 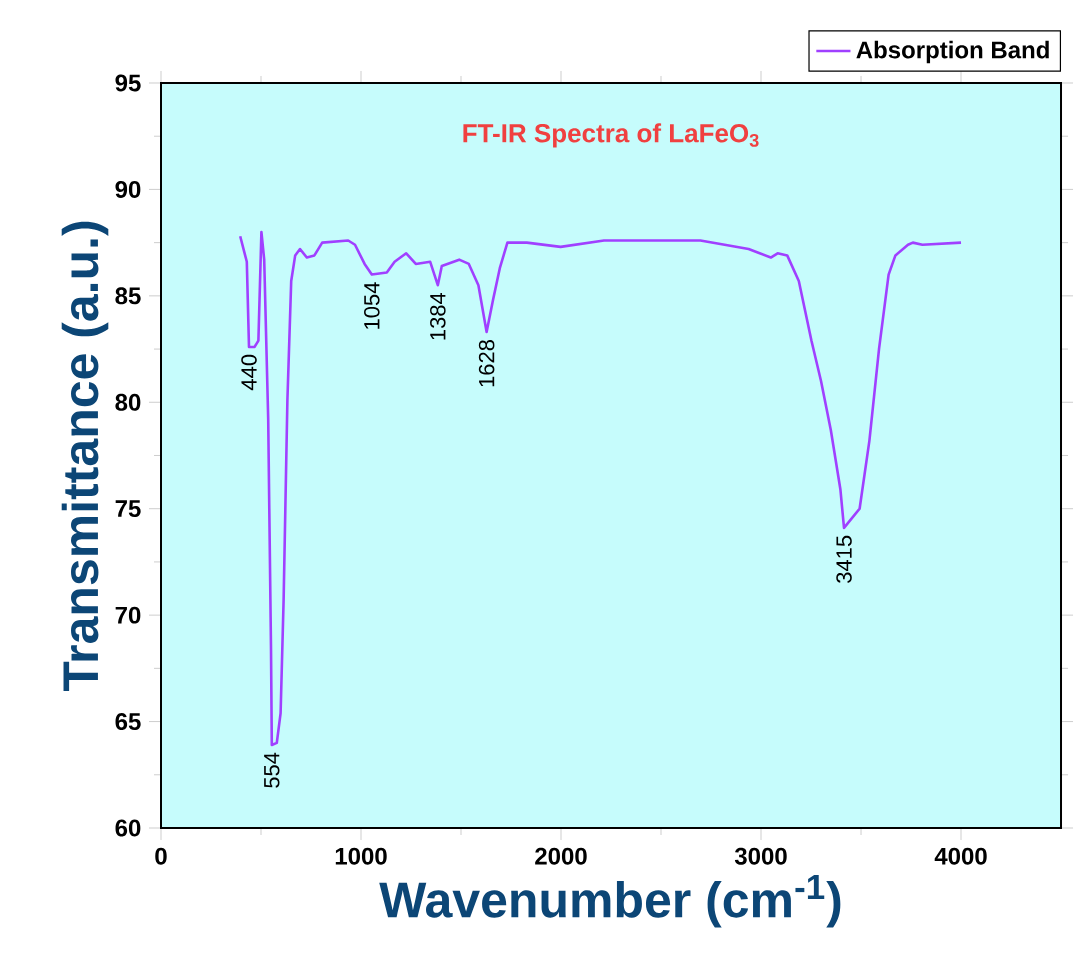 I want to click on legend-label: Absorption Band, so click(x=952, y=52).